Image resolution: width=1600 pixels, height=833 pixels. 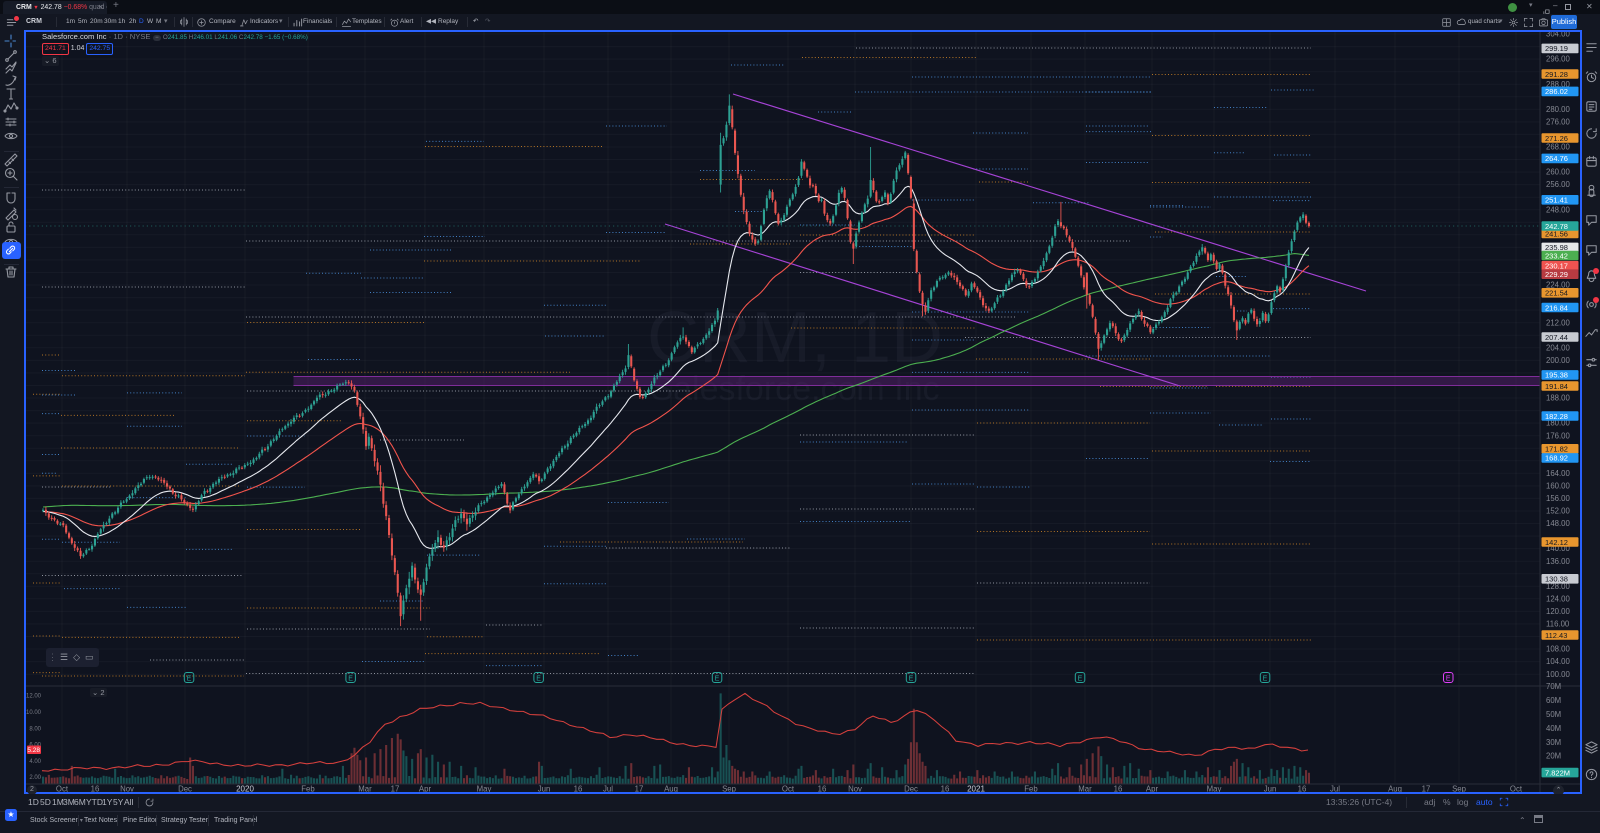 I want to click on svg-text: 260.00, so click(x=1558, y=172).